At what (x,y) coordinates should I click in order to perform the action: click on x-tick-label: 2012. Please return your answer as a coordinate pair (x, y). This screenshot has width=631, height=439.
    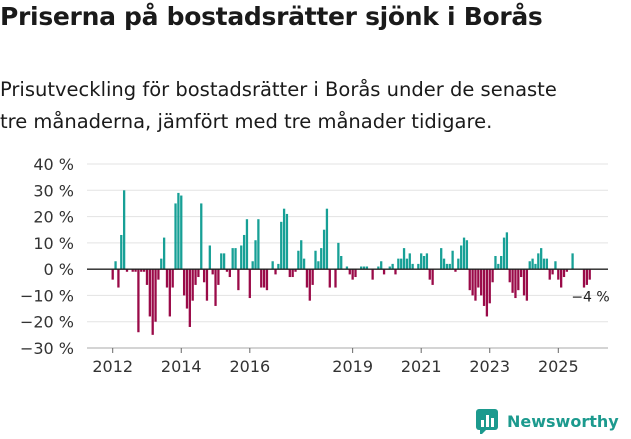
    Looking at the image, I should click on (112, 366).